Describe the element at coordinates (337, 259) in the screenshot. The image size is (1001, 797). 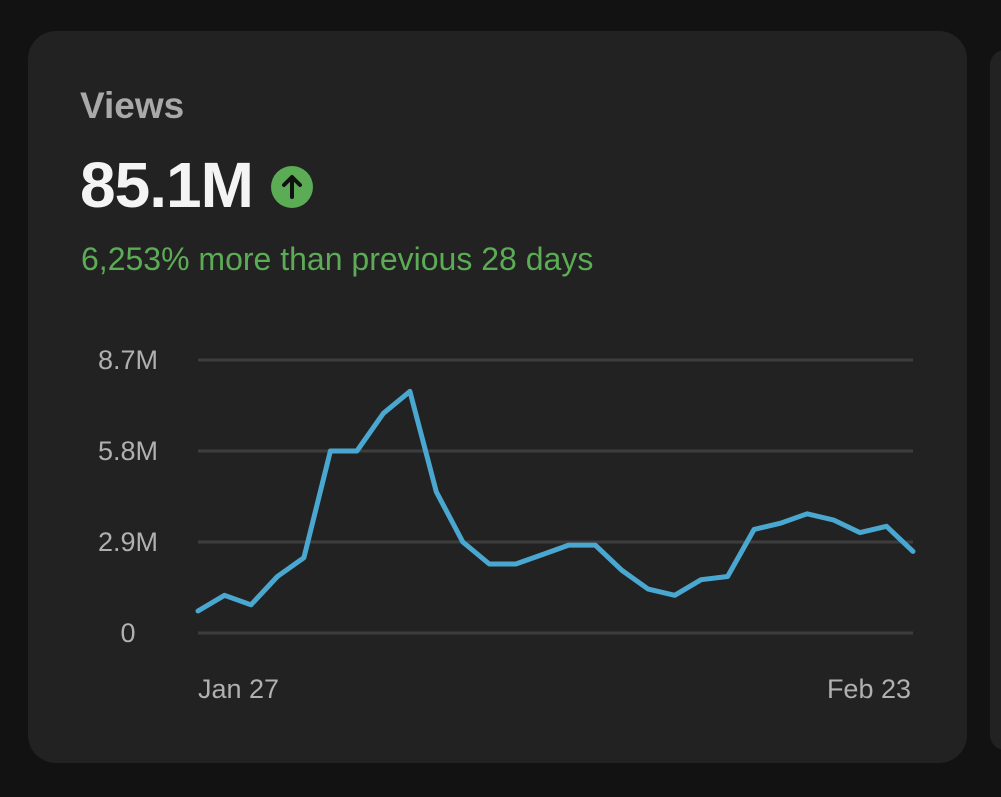
I see `change-text: 6,253% more than previous 28 days` at that location.